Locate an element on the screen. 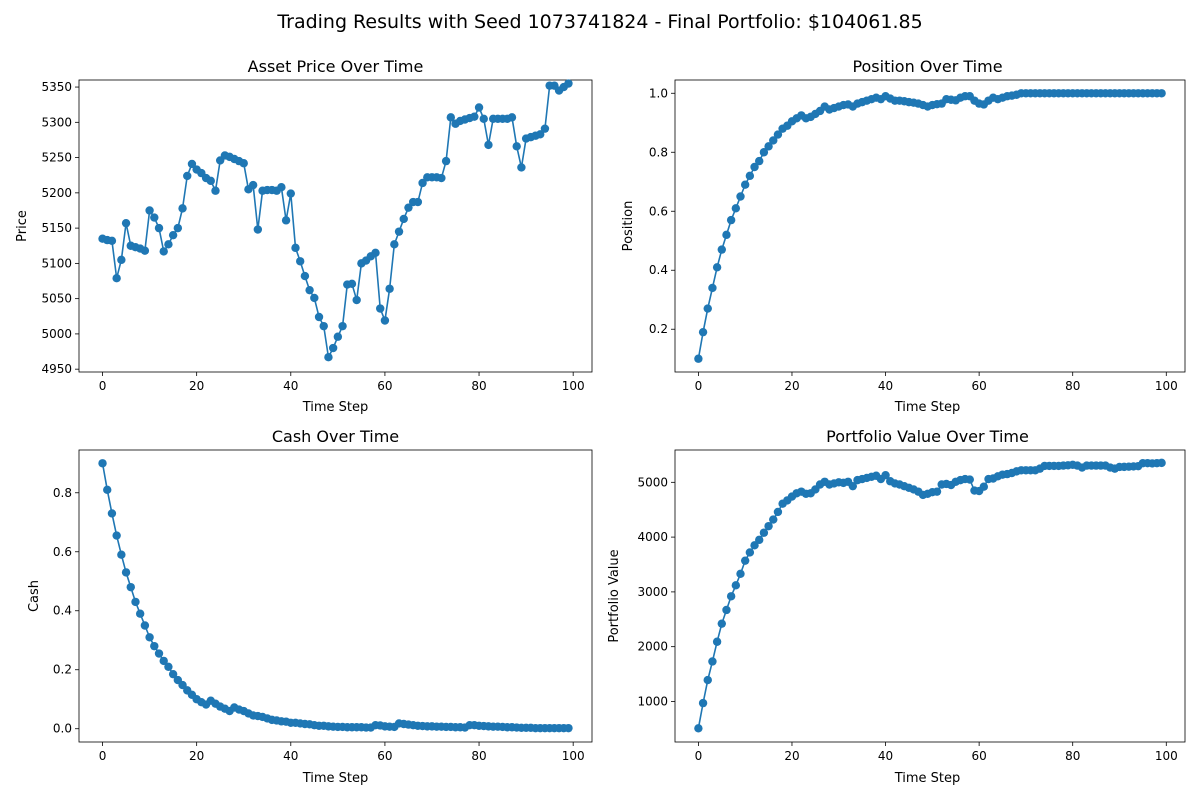 The height and width of the screenshot is (800, 1200). y-tick-label: 3000 is located at coordinates (652, 592).